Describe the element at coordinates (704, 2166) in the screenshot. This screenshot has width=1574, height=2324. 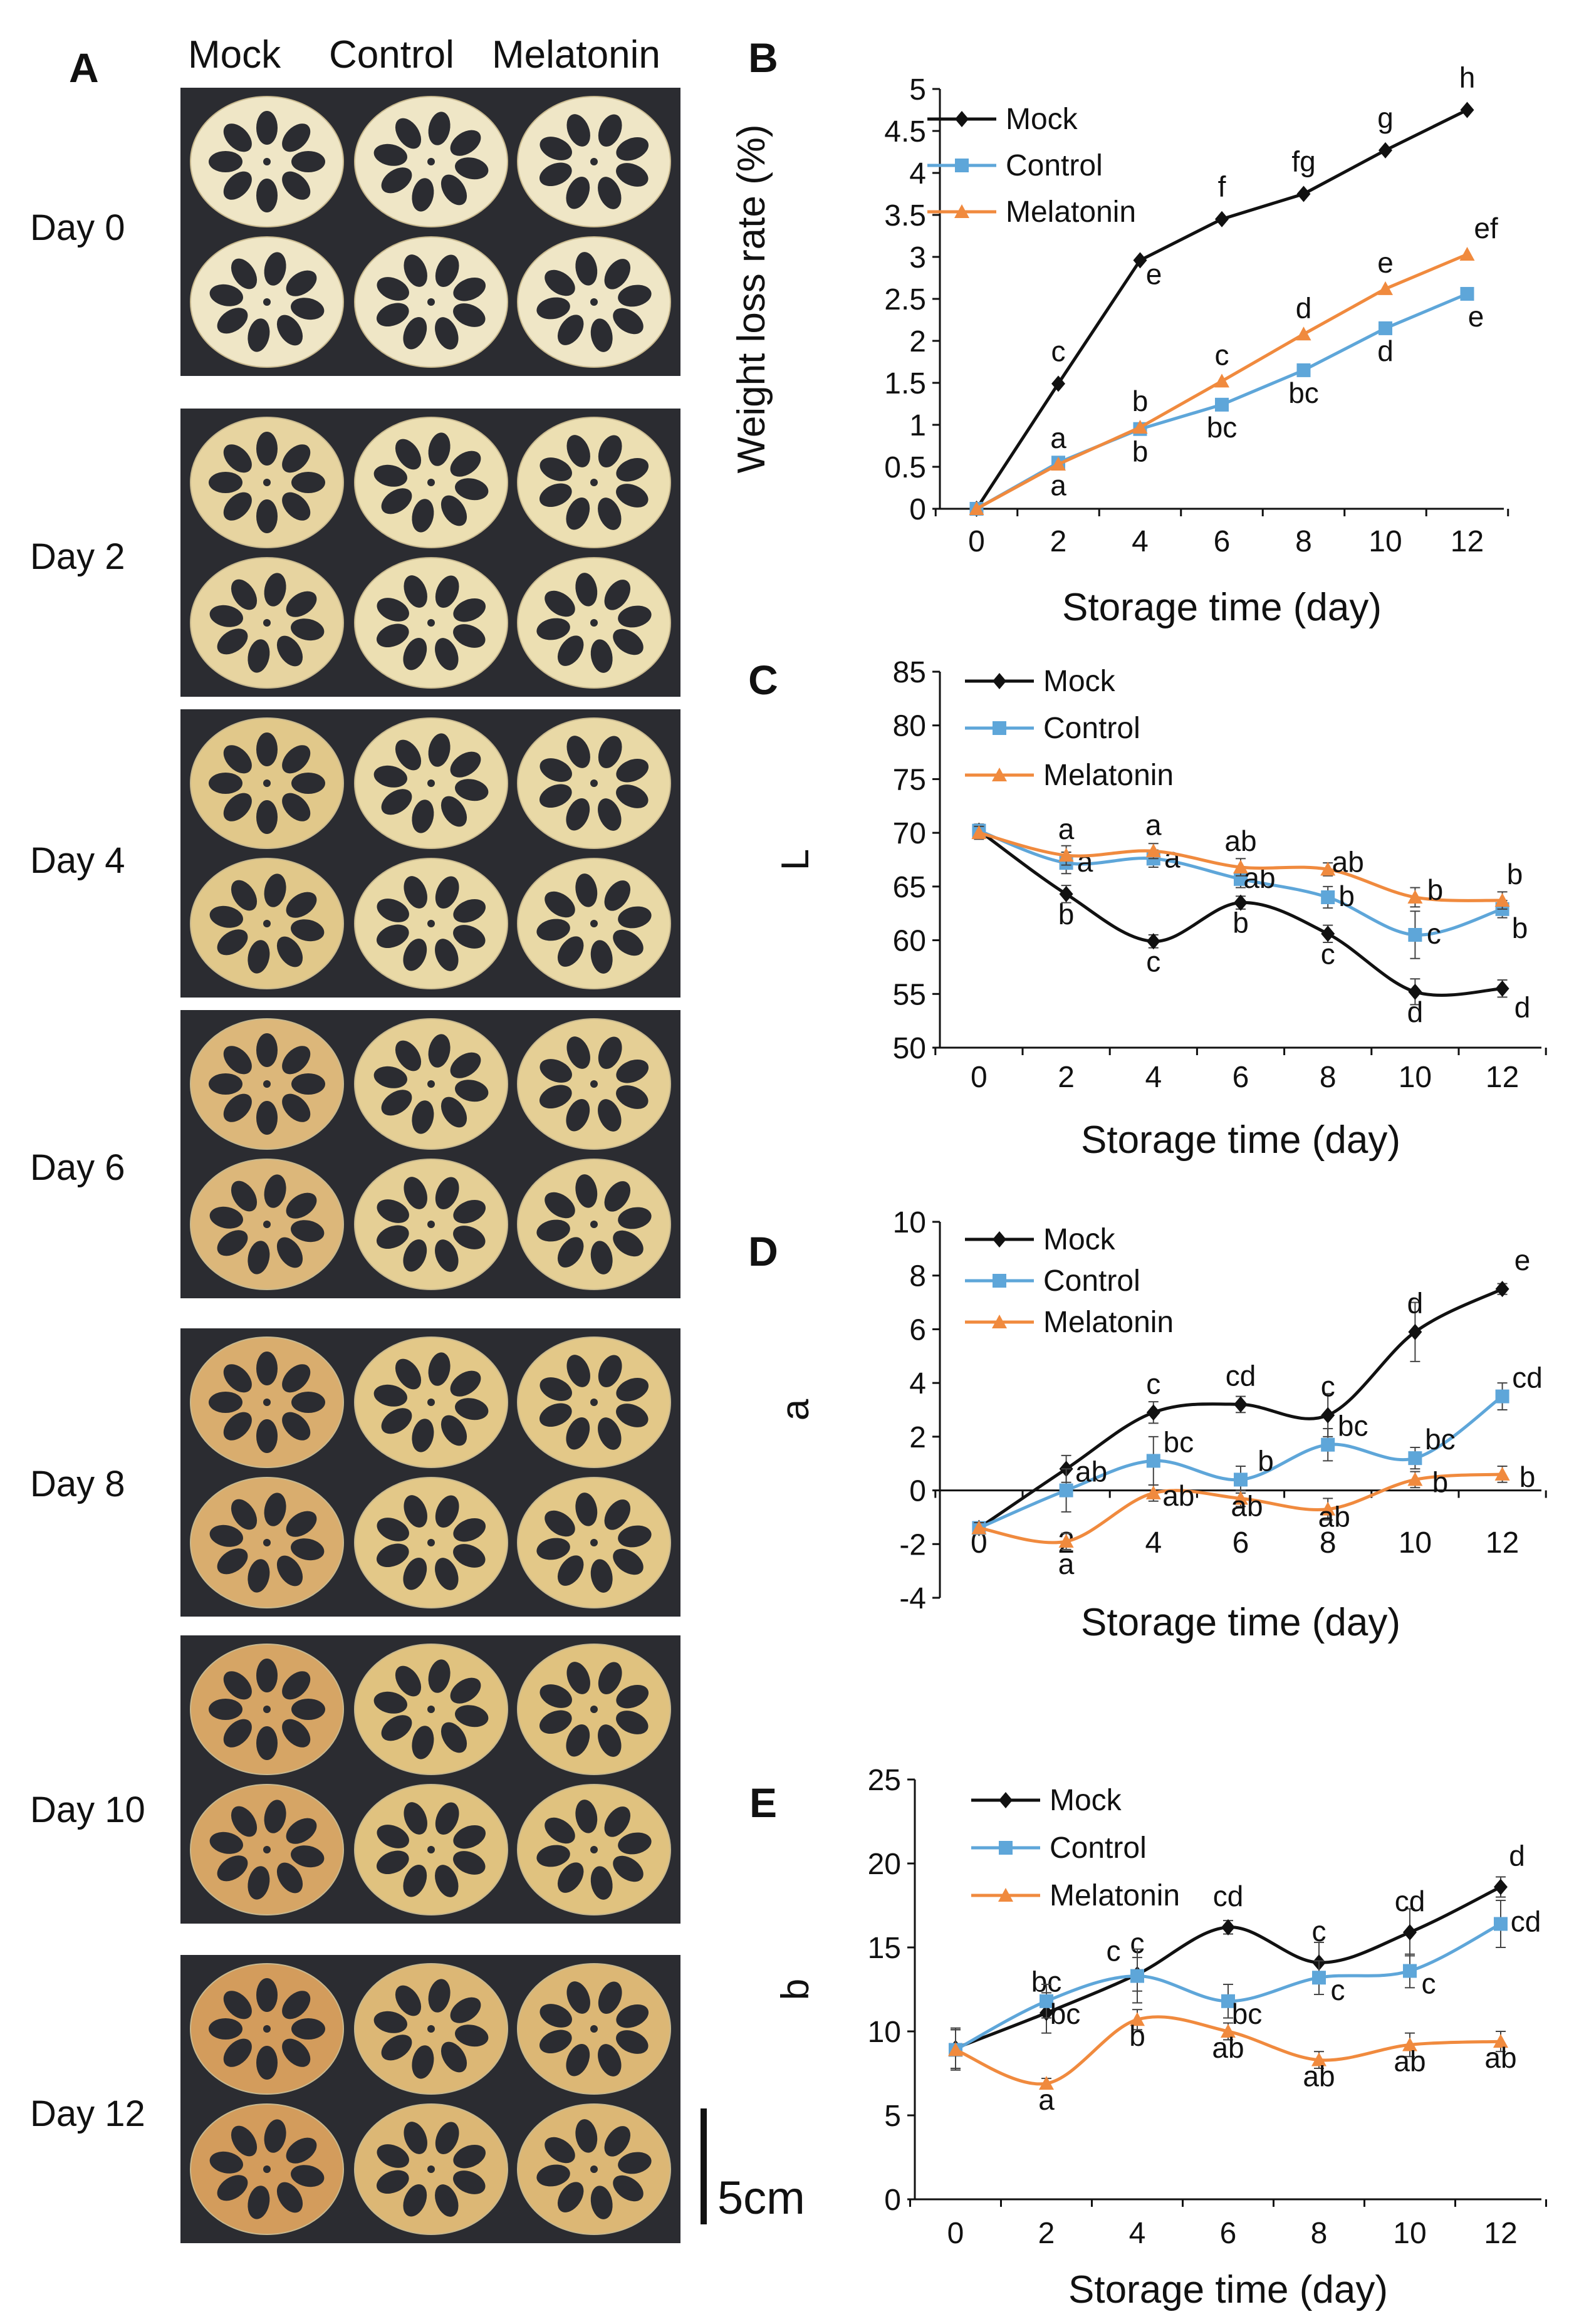
I see `scale-bar` at that location.